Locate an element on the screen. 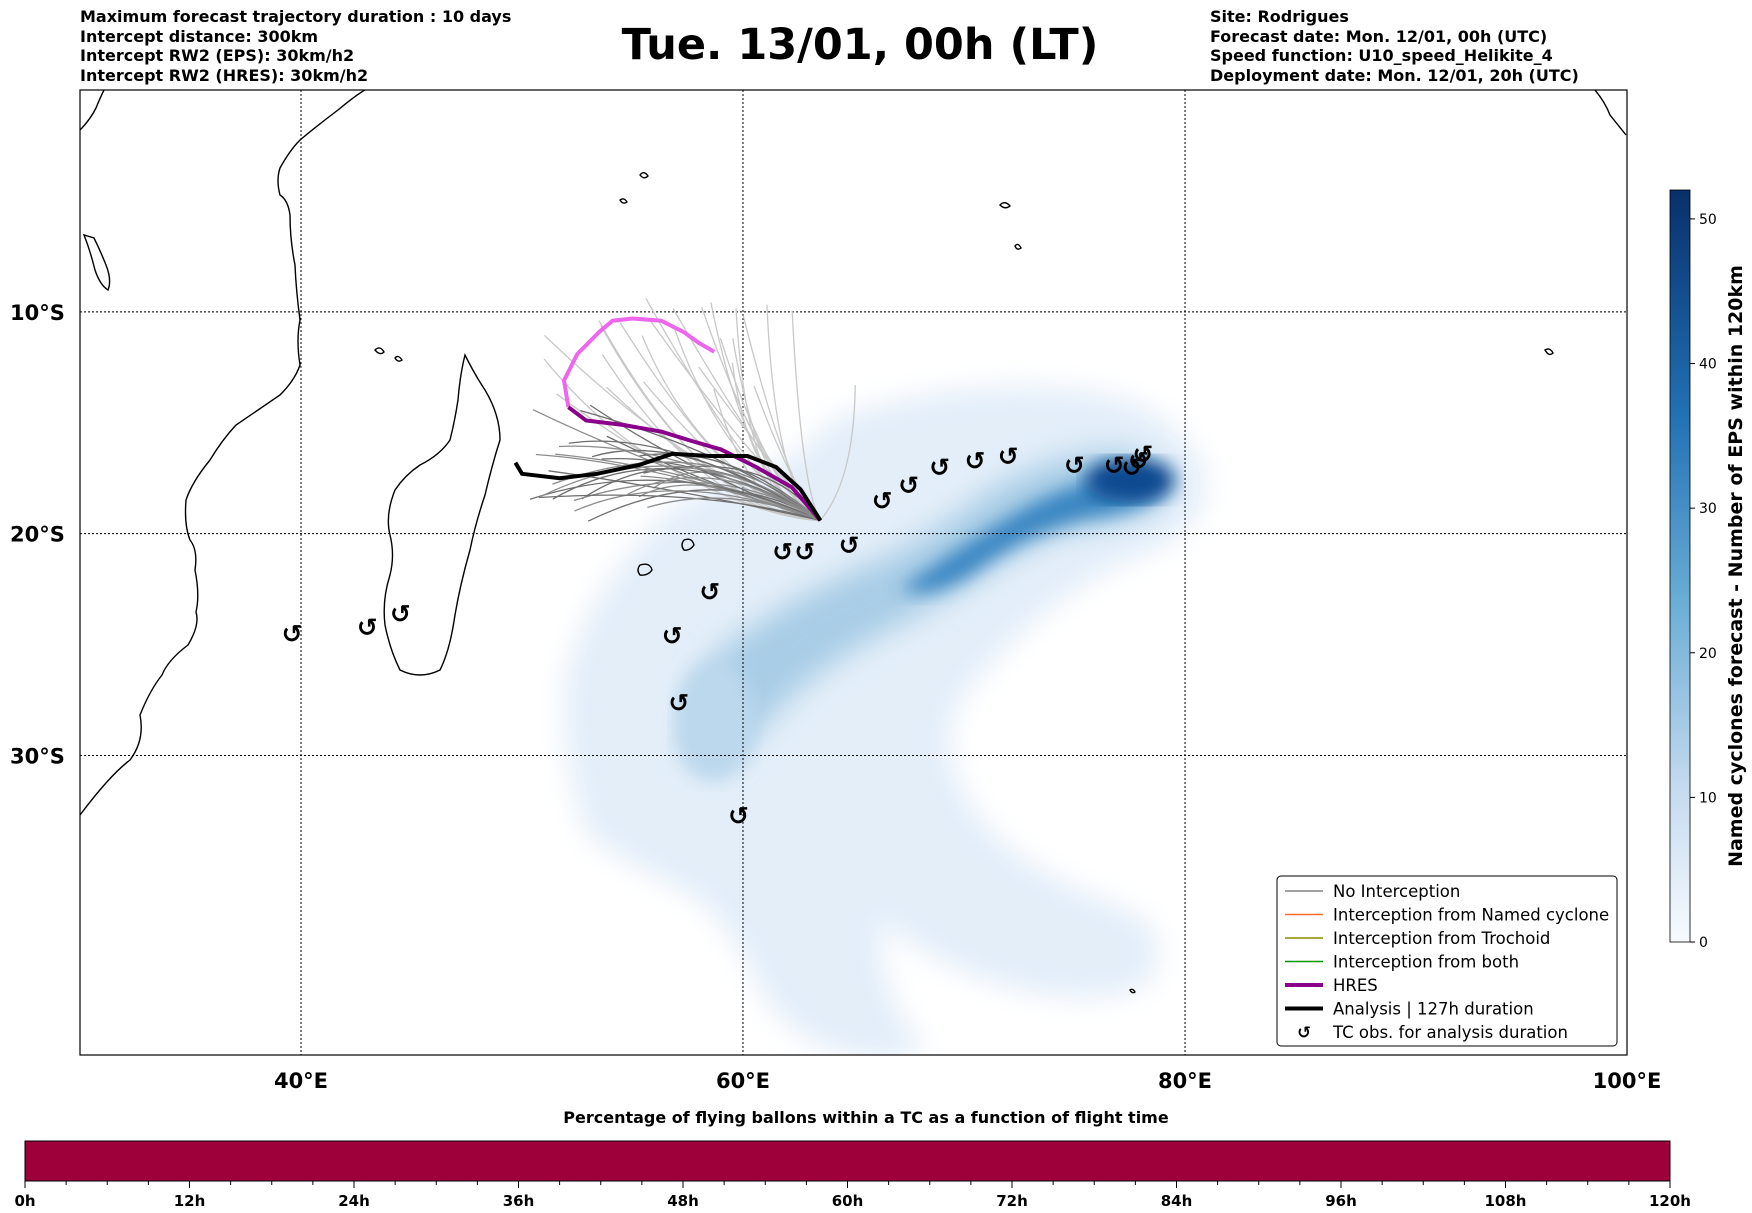 This screenshot has width=1752, height=1213. time-bar-tick-label: 72h is located at coordinates (1012, 1201).